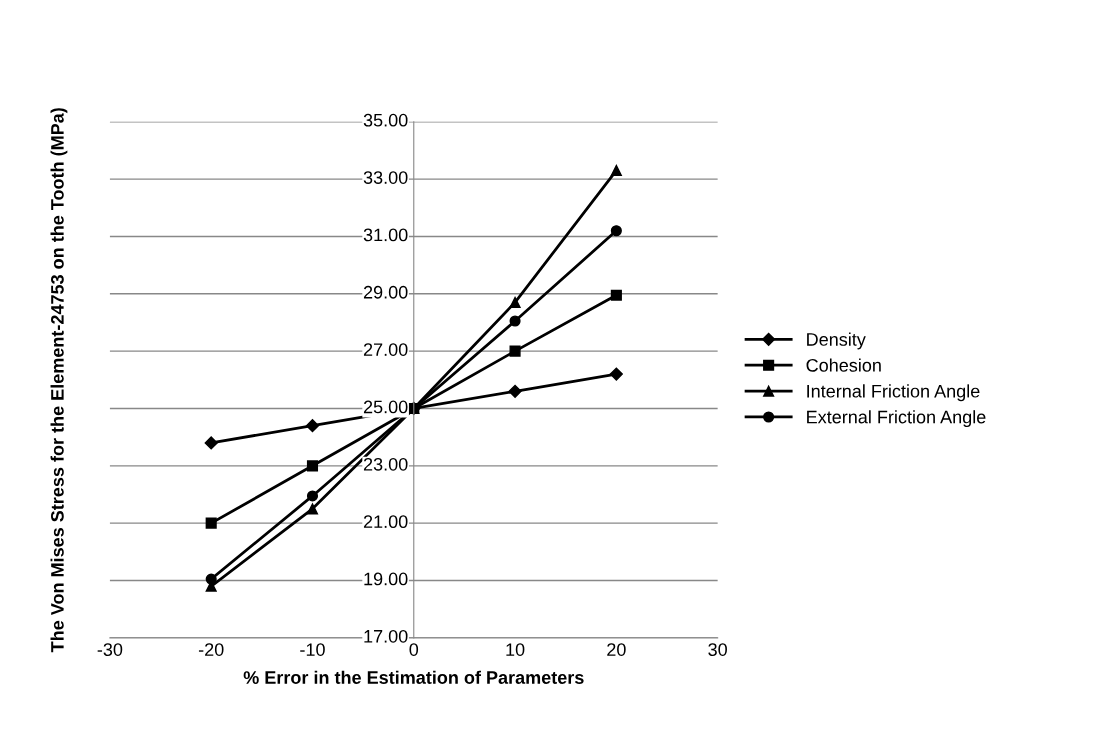 The image size is (1099, 729). I want to click on y-tick-label: 31.00, so click(385, 235).